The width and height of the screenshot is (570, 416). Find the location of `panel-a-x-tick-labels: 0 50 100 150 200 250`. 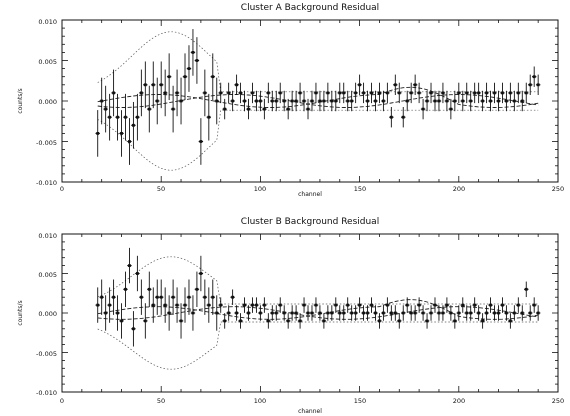

panel-a-x-tick-labels: 0 50 100 150 200 250 is located at coordinates (312, 189).